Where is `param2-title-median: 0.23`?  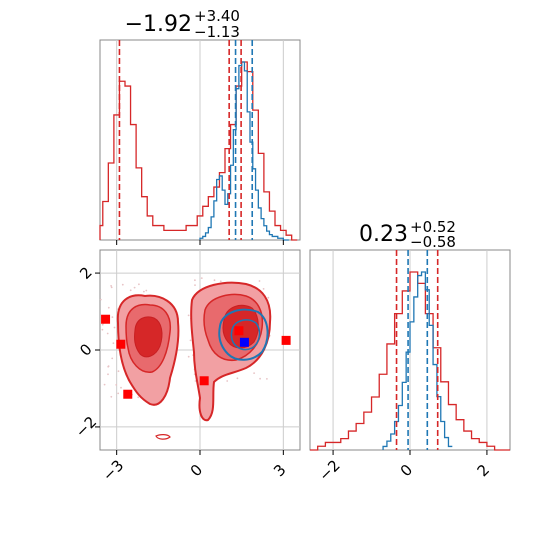 param2-title-median: 0.23 is located at coordinates (383, 234).